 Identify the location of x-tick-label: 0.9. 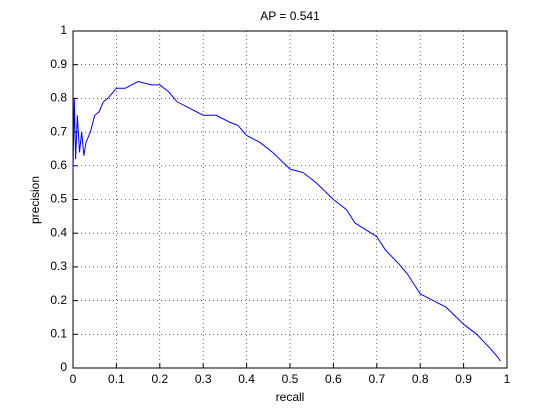
(463, 379).